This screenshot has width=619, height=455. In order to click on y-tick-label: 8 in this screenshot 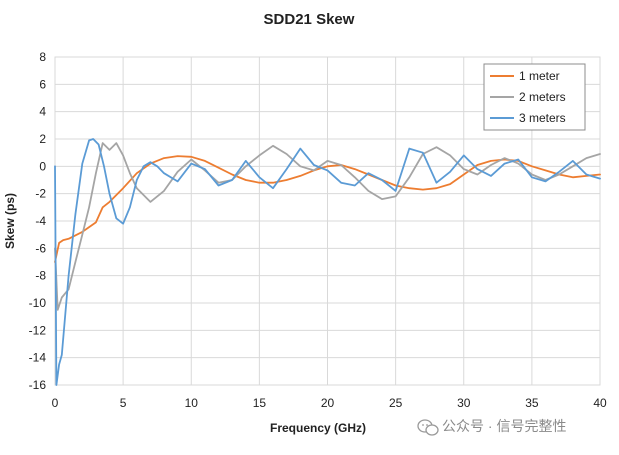, I will do `click(42, 57)`.